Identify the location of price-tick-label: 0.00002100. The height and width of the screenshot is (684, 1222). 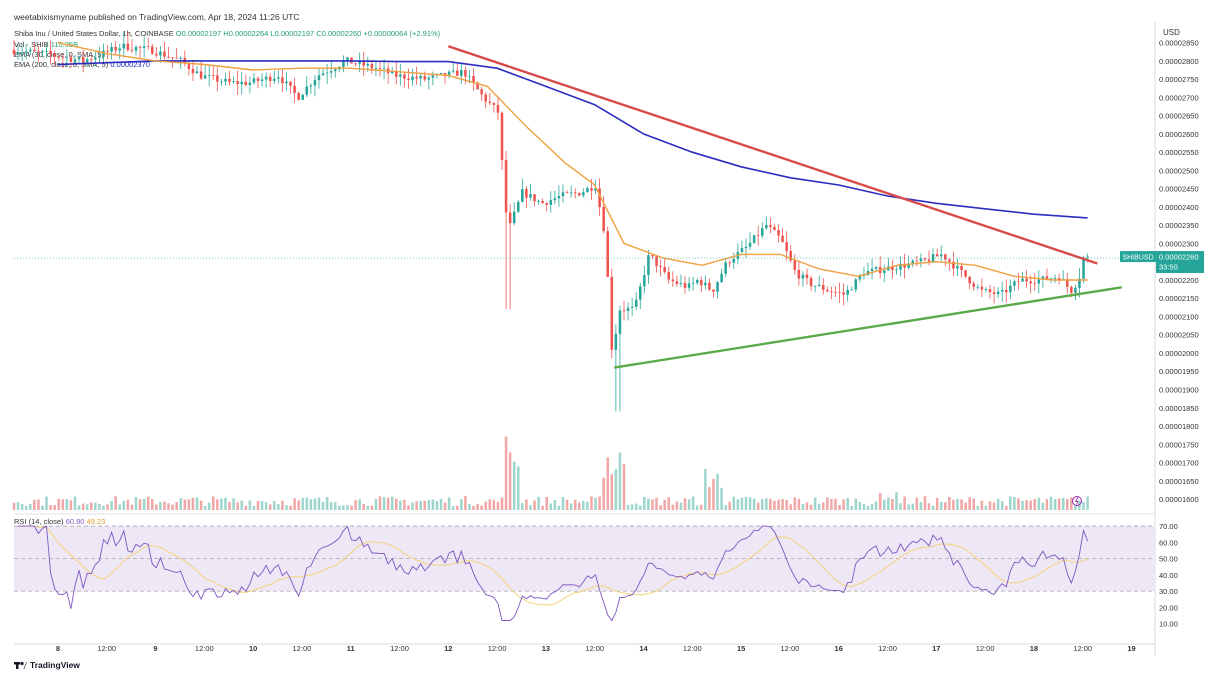
(1179, 316).